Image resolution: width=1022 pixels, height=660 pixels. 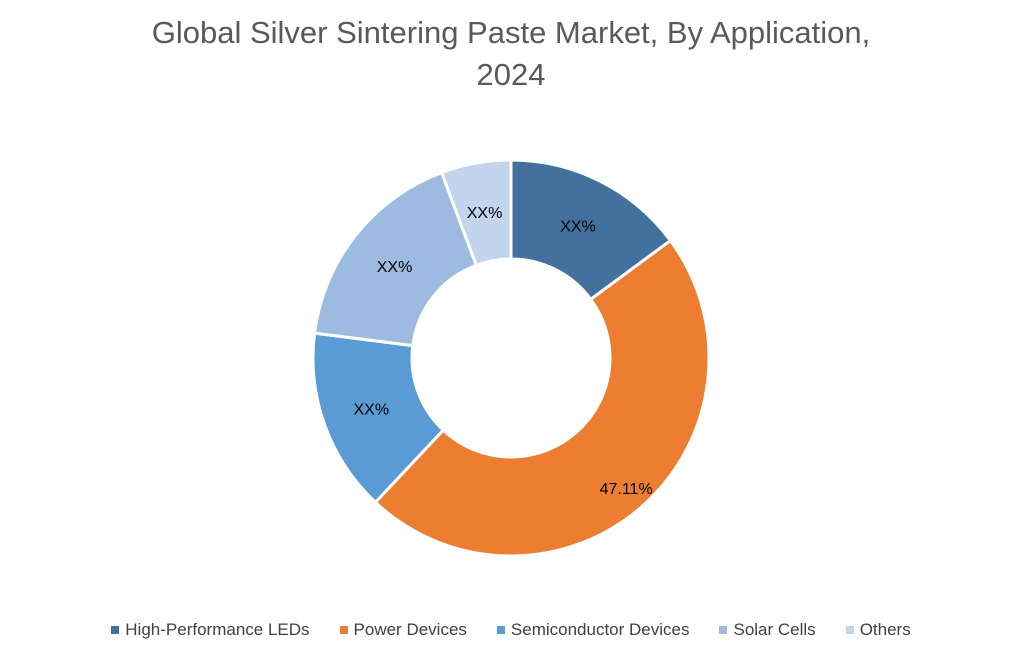 I want to click on chart-title-line-2: 2024, so click(x=511, y=74).